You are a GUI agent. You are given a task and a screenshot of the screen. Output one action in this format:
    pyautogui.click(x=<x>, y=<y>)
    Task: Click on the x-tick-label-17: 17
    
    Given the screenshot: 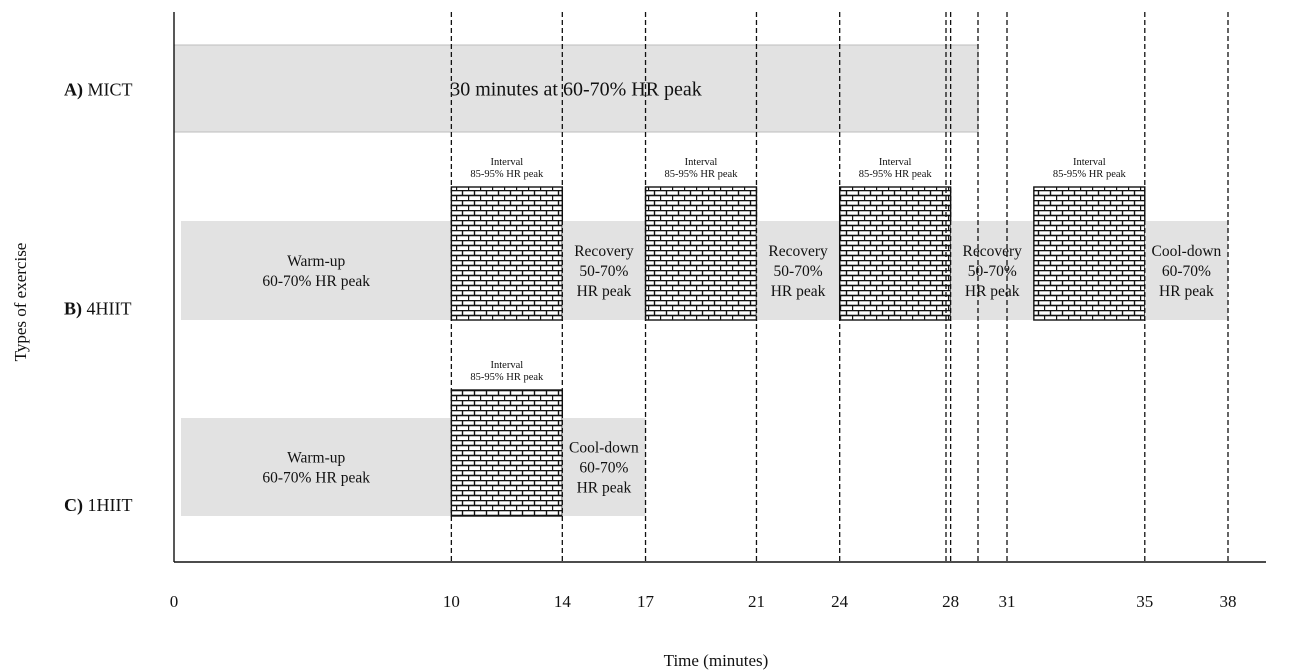 What is the action you would take?
    pyautogui.click(x=646, y=601)
    